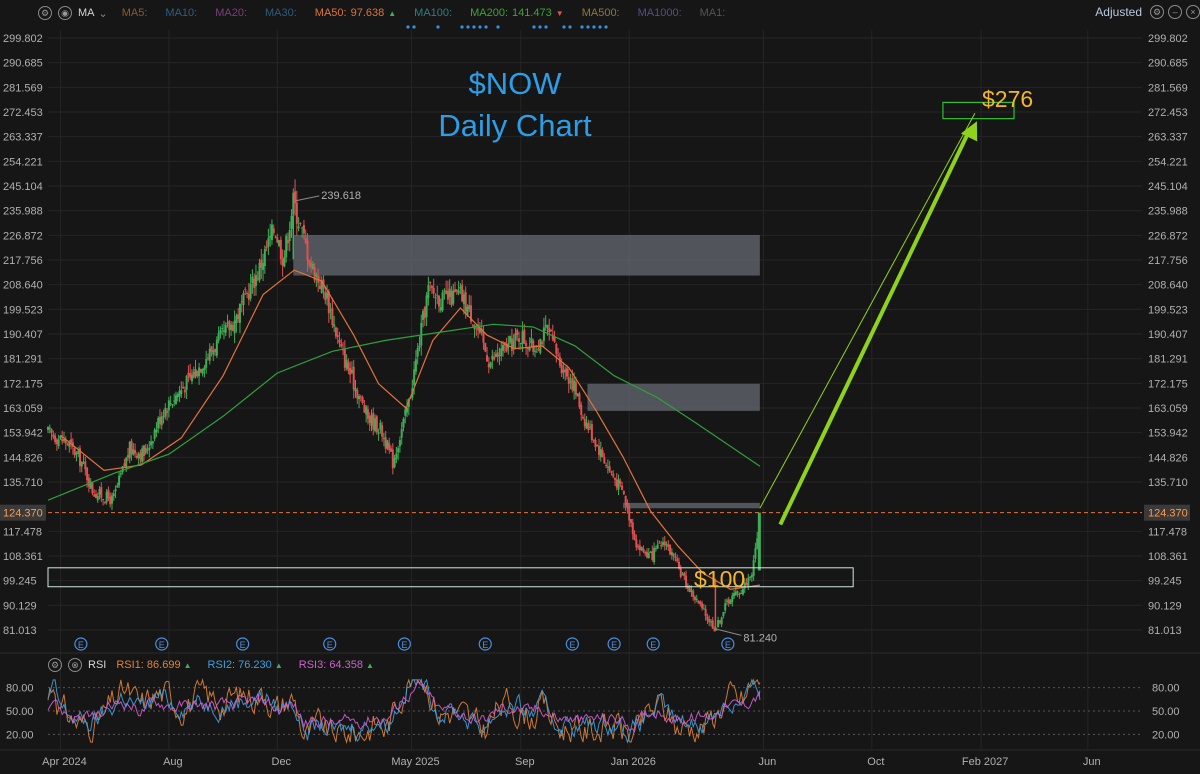 The width and height of the screenshot is (1200, 774). Describe the element at coordinates (75, 665) in the screenshot. I see `close-icon: ⊗` at that location.